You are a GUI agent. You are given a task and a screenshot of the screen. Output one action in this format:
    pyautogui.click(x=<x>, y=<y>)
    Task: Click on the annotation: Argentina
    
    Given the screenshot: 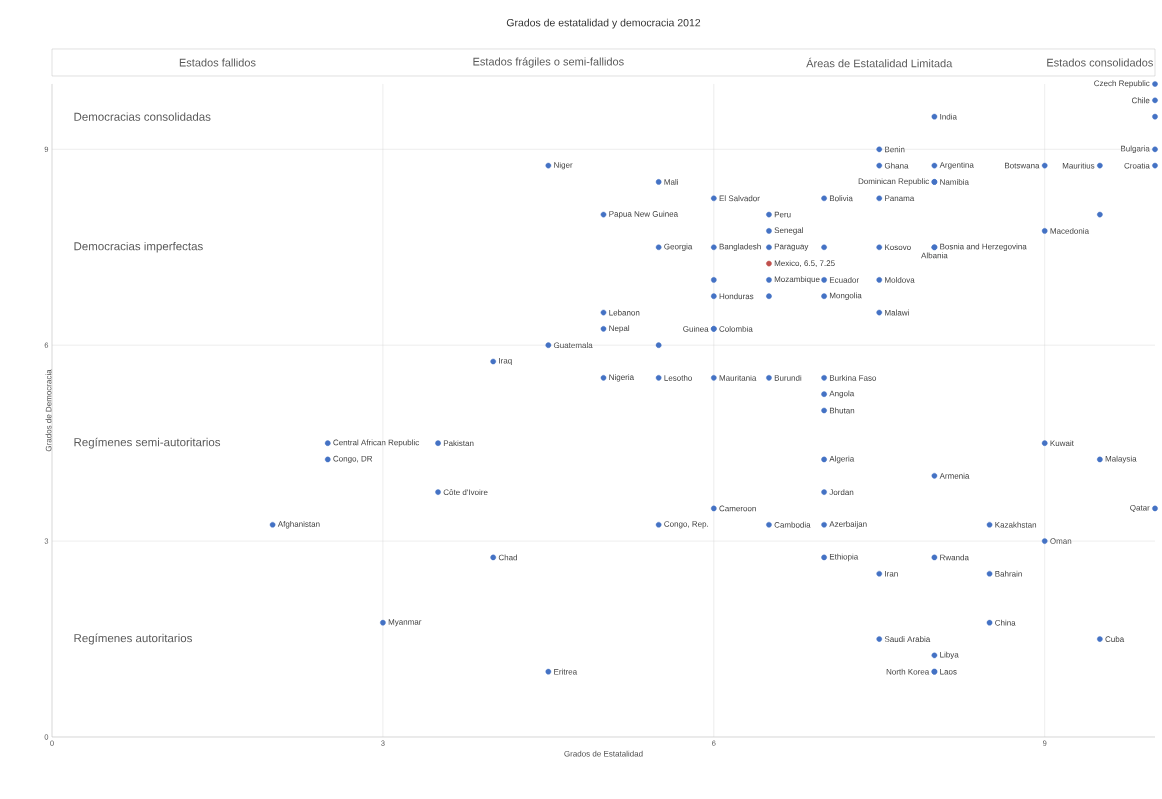 What is the action you would take?
    pyautogui.click(x=956, y=165)
    